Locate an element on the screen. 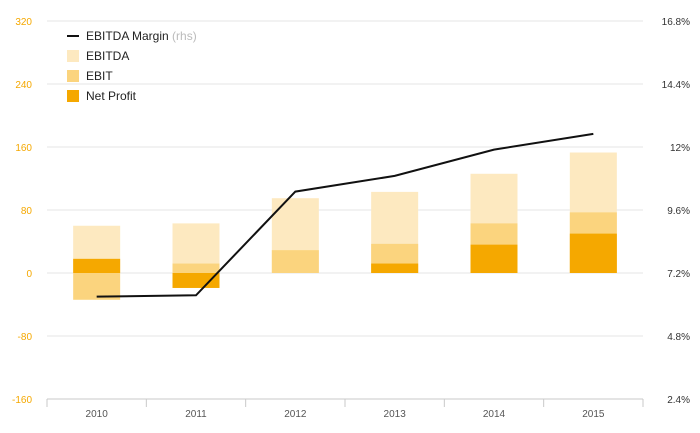 Image resolution: width=700 pixels, height=433 pixels. left-axis-tick-label: 240 is located at coordinates (23, 85).